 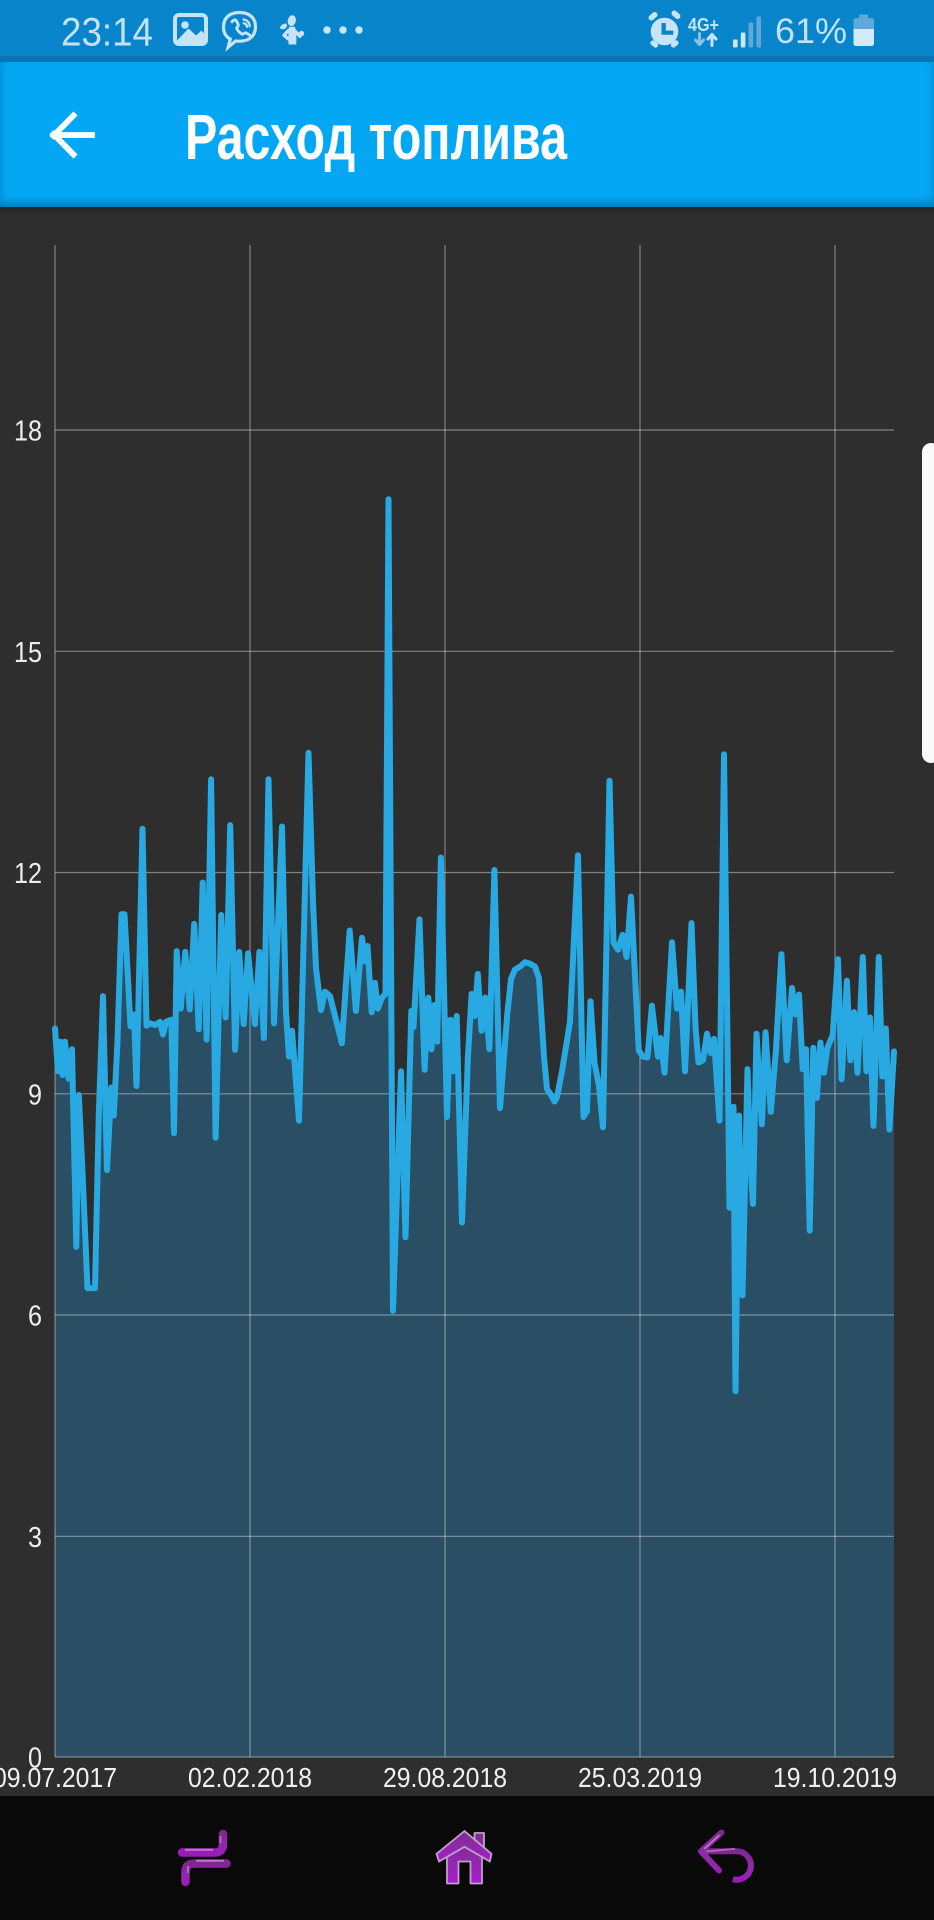 What do you see at coordinates (250, 1777) in the screenshot?
I see `svg-text: 02.02.2018` at bounding box center [250, 1777].